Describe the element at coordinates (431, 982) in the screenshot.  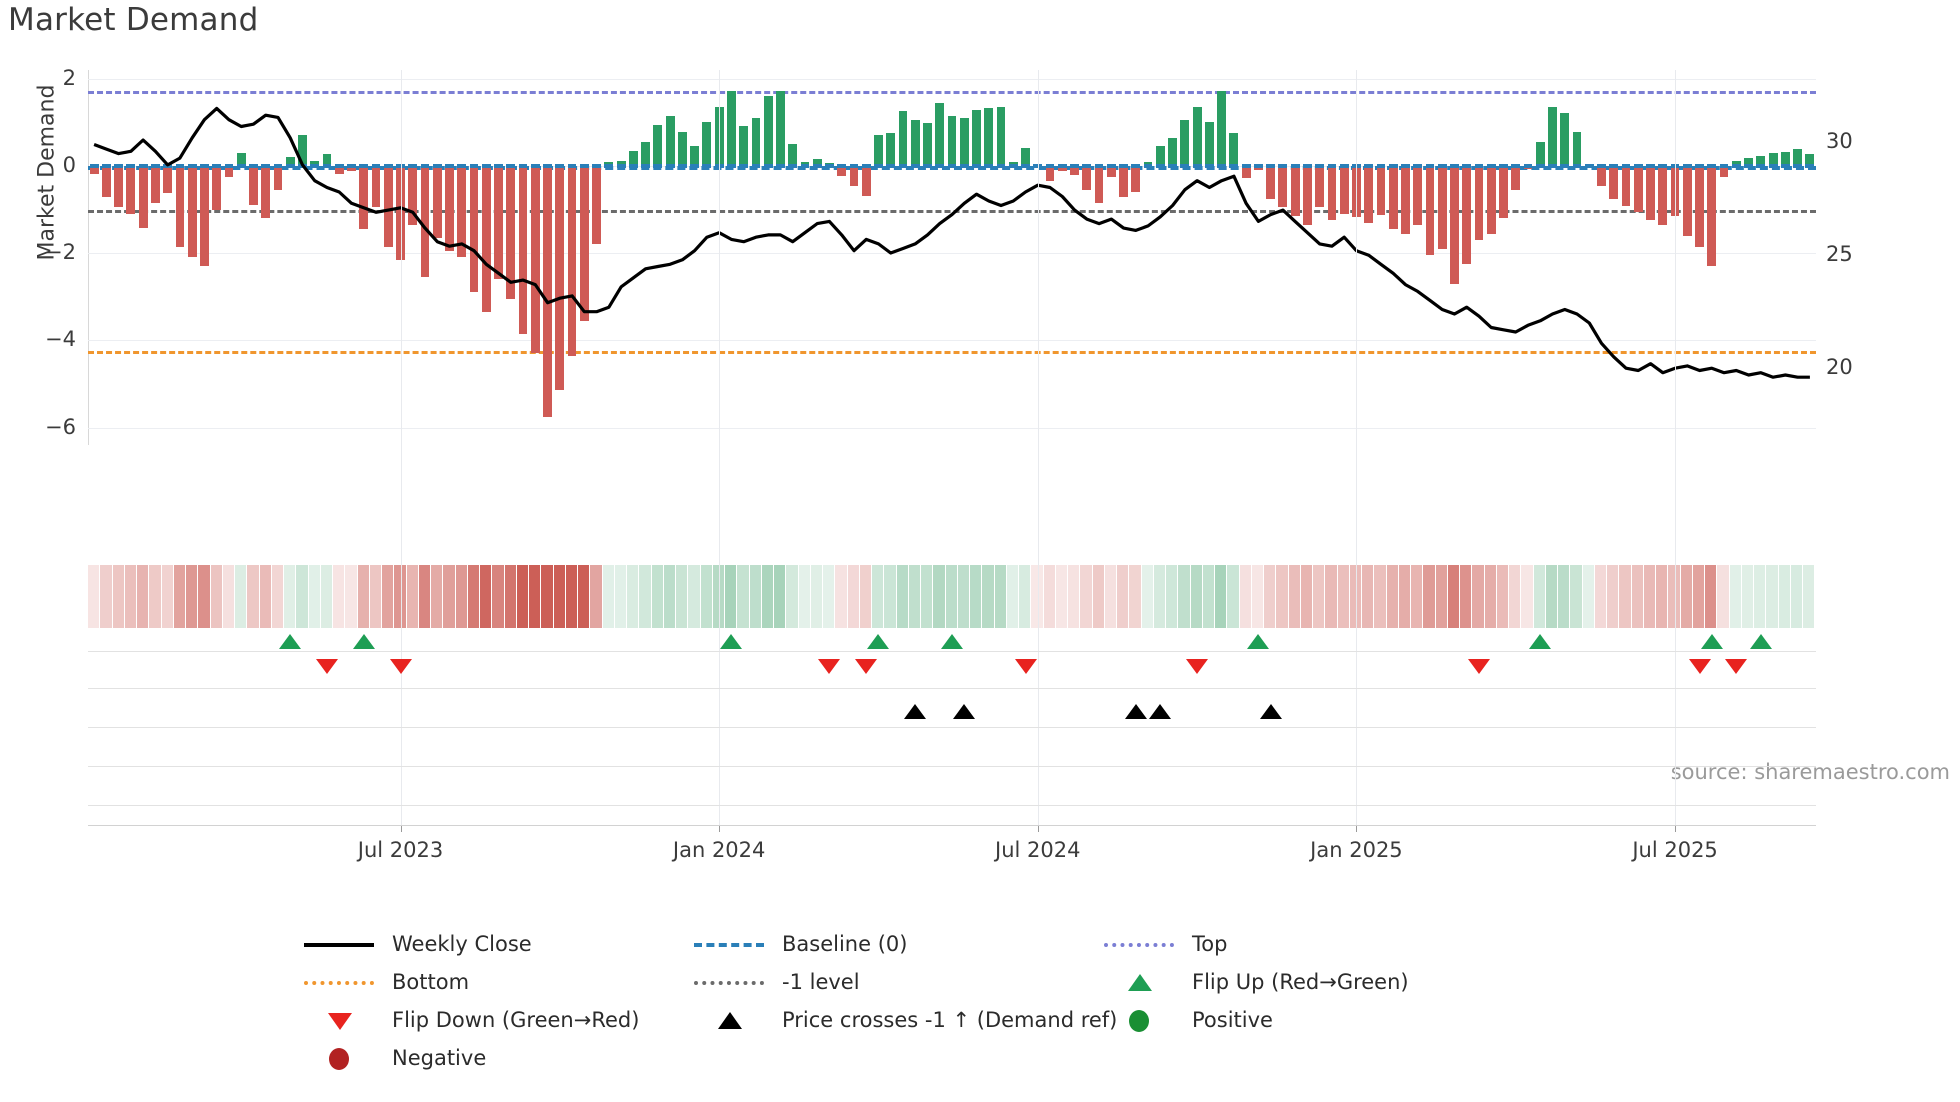
I see `legend-label: Bottom` at that location.